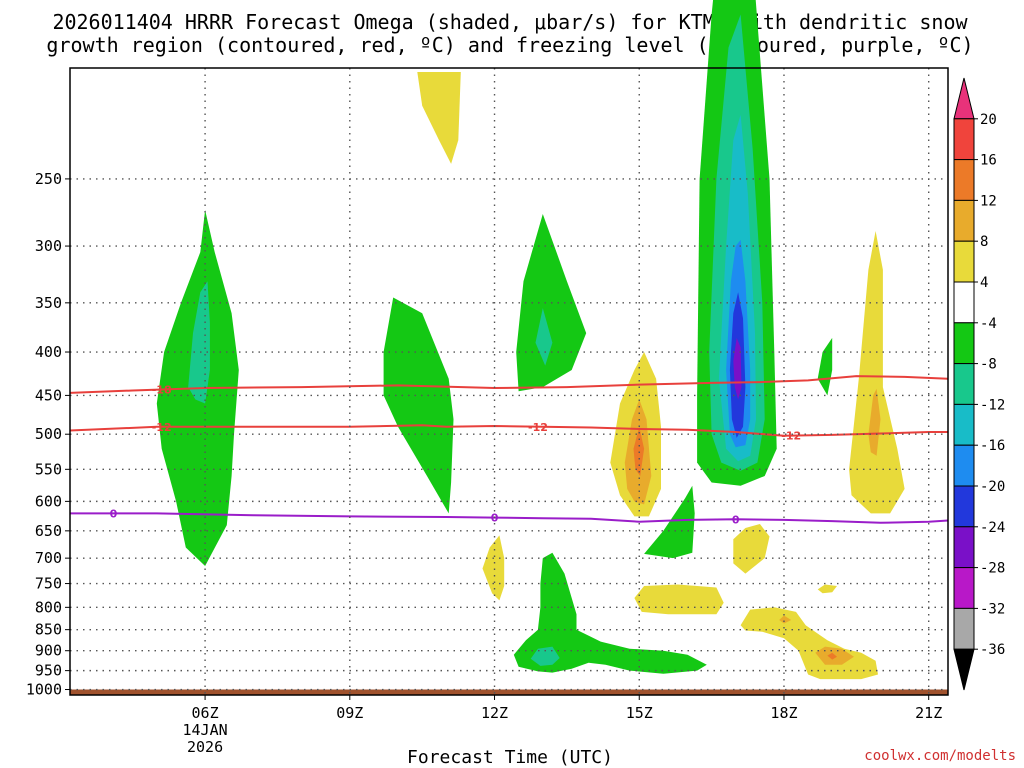 The image size is (1024, 768). Describe the element at coordinates (984, 242) in the screenshot. I see `colorbar-label-8: 8` at that location.